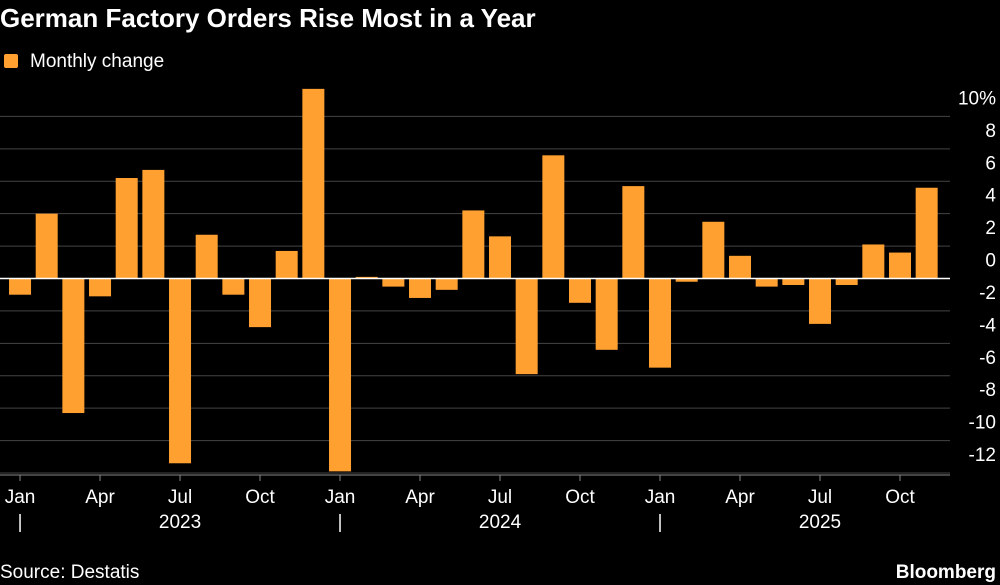  Describe the element at coordinates (97, 61) in the screenshot. I see `legend-label: Monthly change` at that location.